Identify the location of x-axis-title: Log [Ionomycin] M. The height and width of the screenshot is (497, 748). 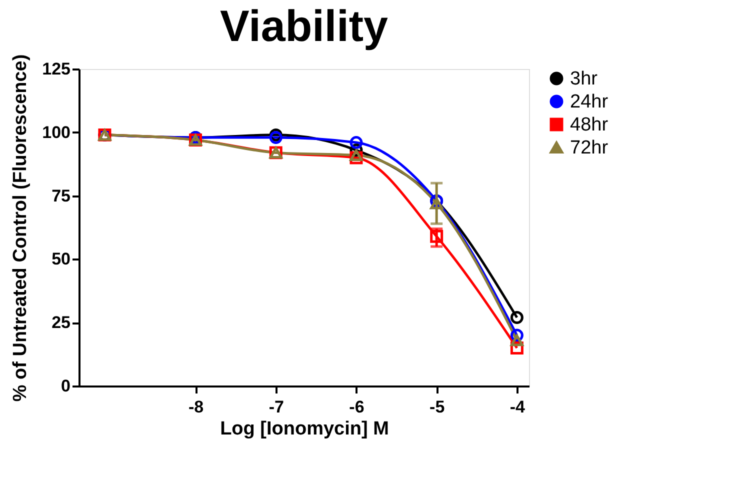
(304, 429).